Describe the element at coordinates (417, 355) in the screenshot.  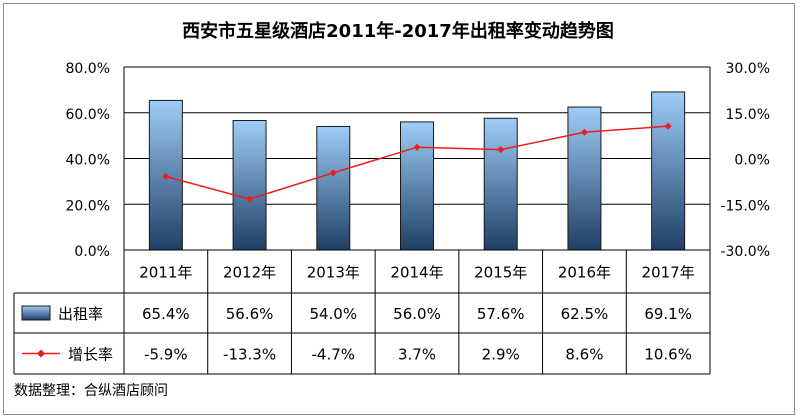
I see `growth-value-label: 3.7%` at that location.